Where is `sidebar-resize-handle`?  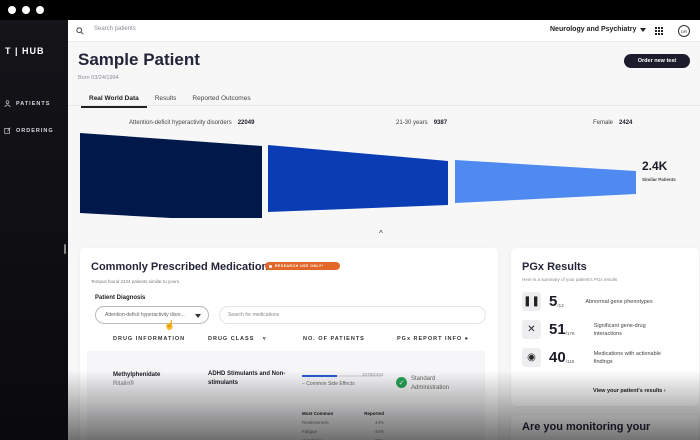
sidebar-resize-handle is located at coordinates (65, 249).